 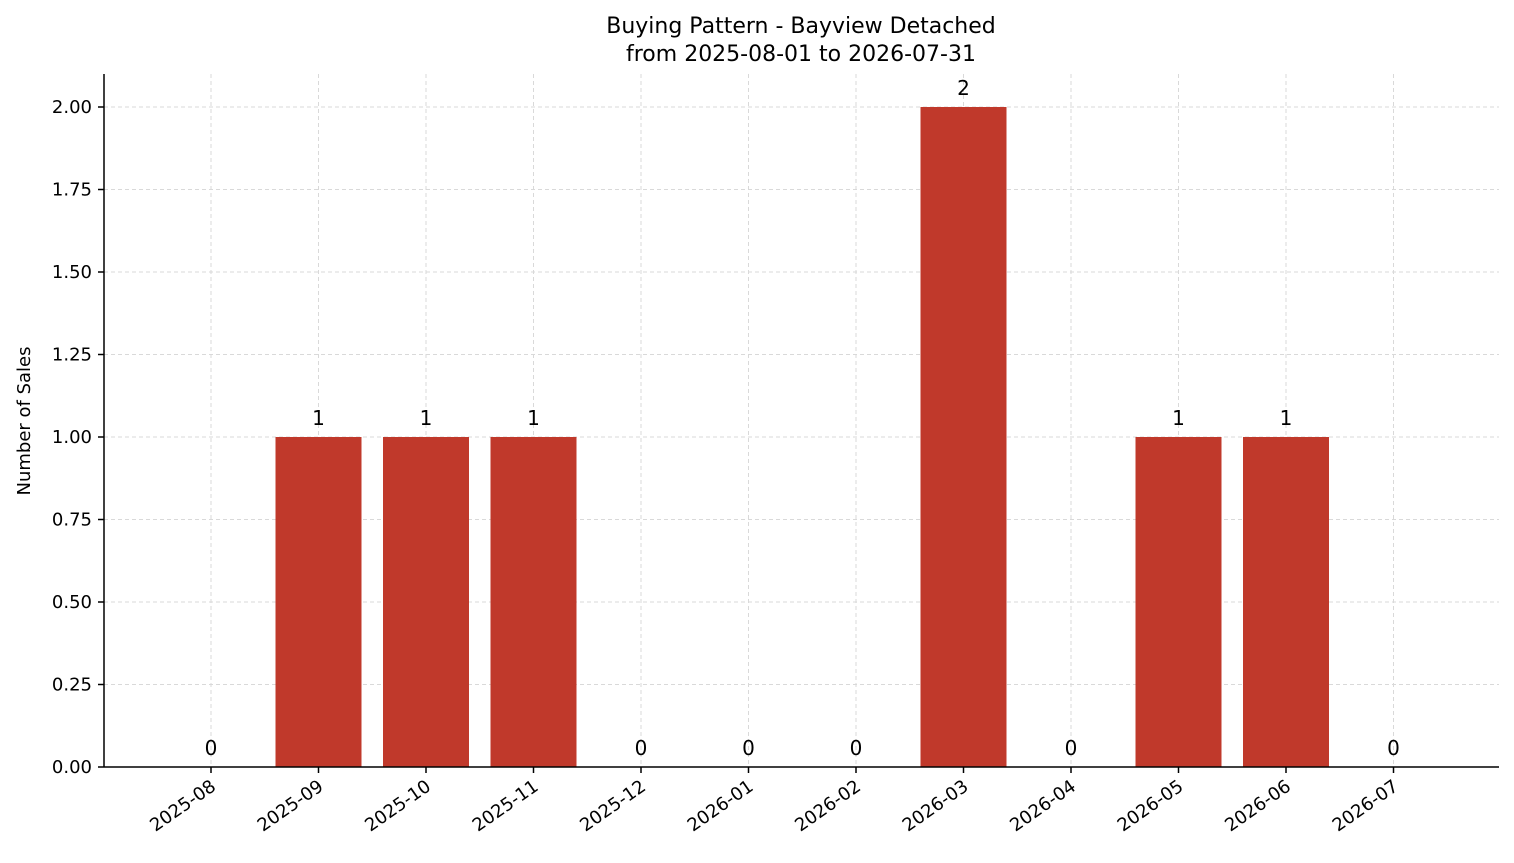 I want to click on chart-title: Buying Pattern - Bayview Detached, so click(x=801, y=26).